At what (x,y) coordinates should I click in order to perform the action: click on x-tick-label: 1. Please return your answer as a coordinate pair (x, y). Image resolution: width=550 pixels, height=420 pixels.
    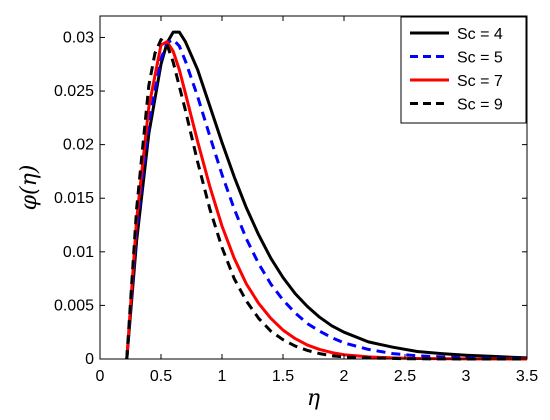
    Looking at the image, I should click on (222, 376).